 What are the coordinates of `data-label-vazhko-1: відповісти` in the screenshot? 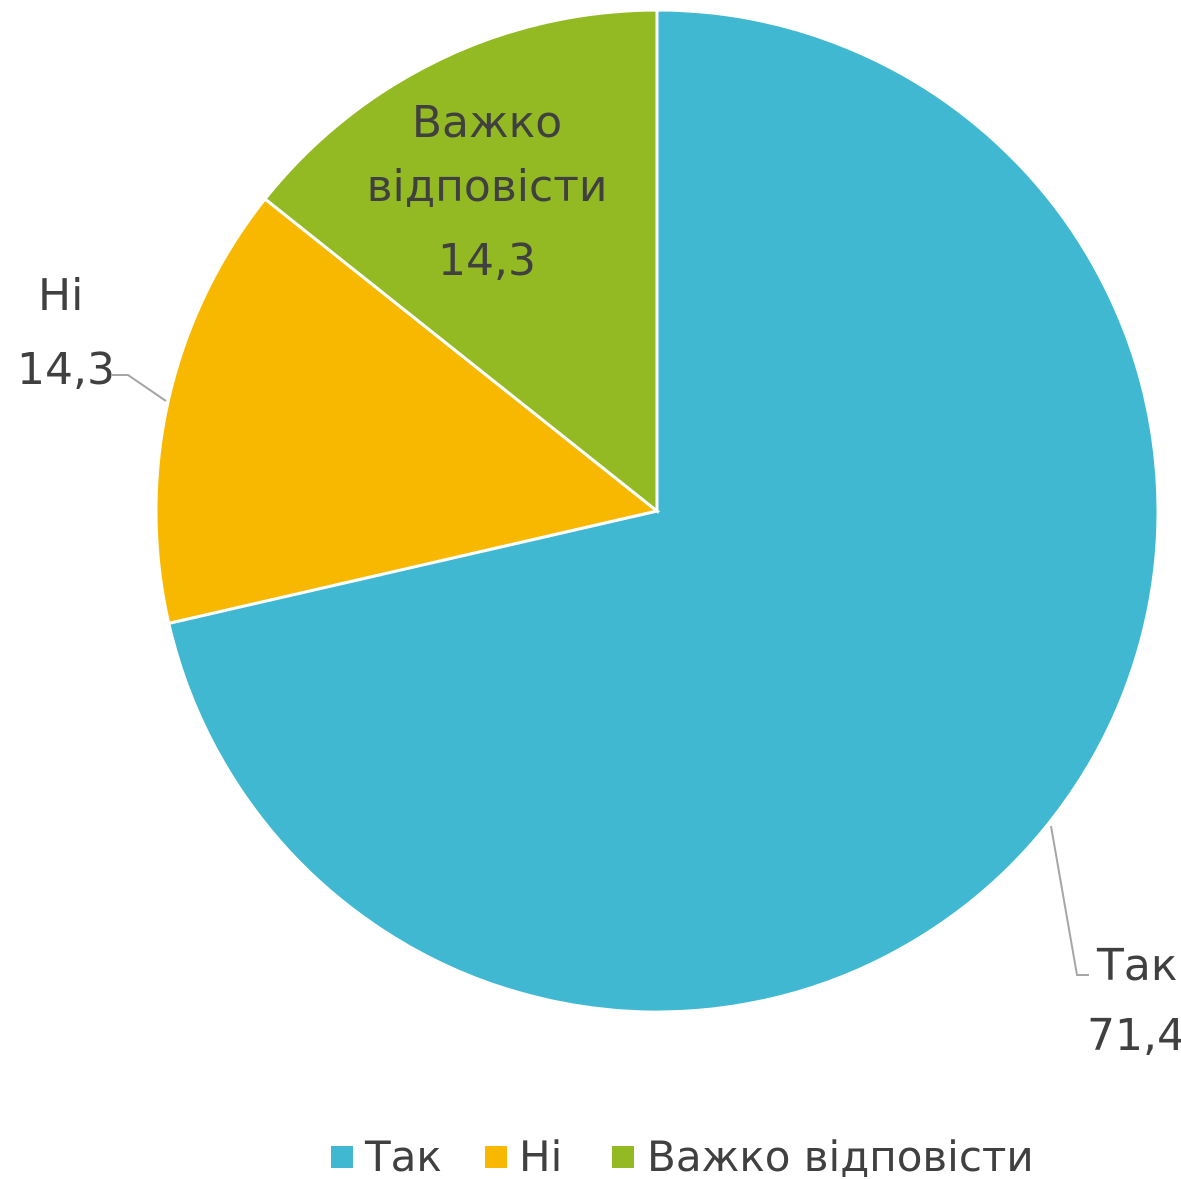 It's located at (487, 186).